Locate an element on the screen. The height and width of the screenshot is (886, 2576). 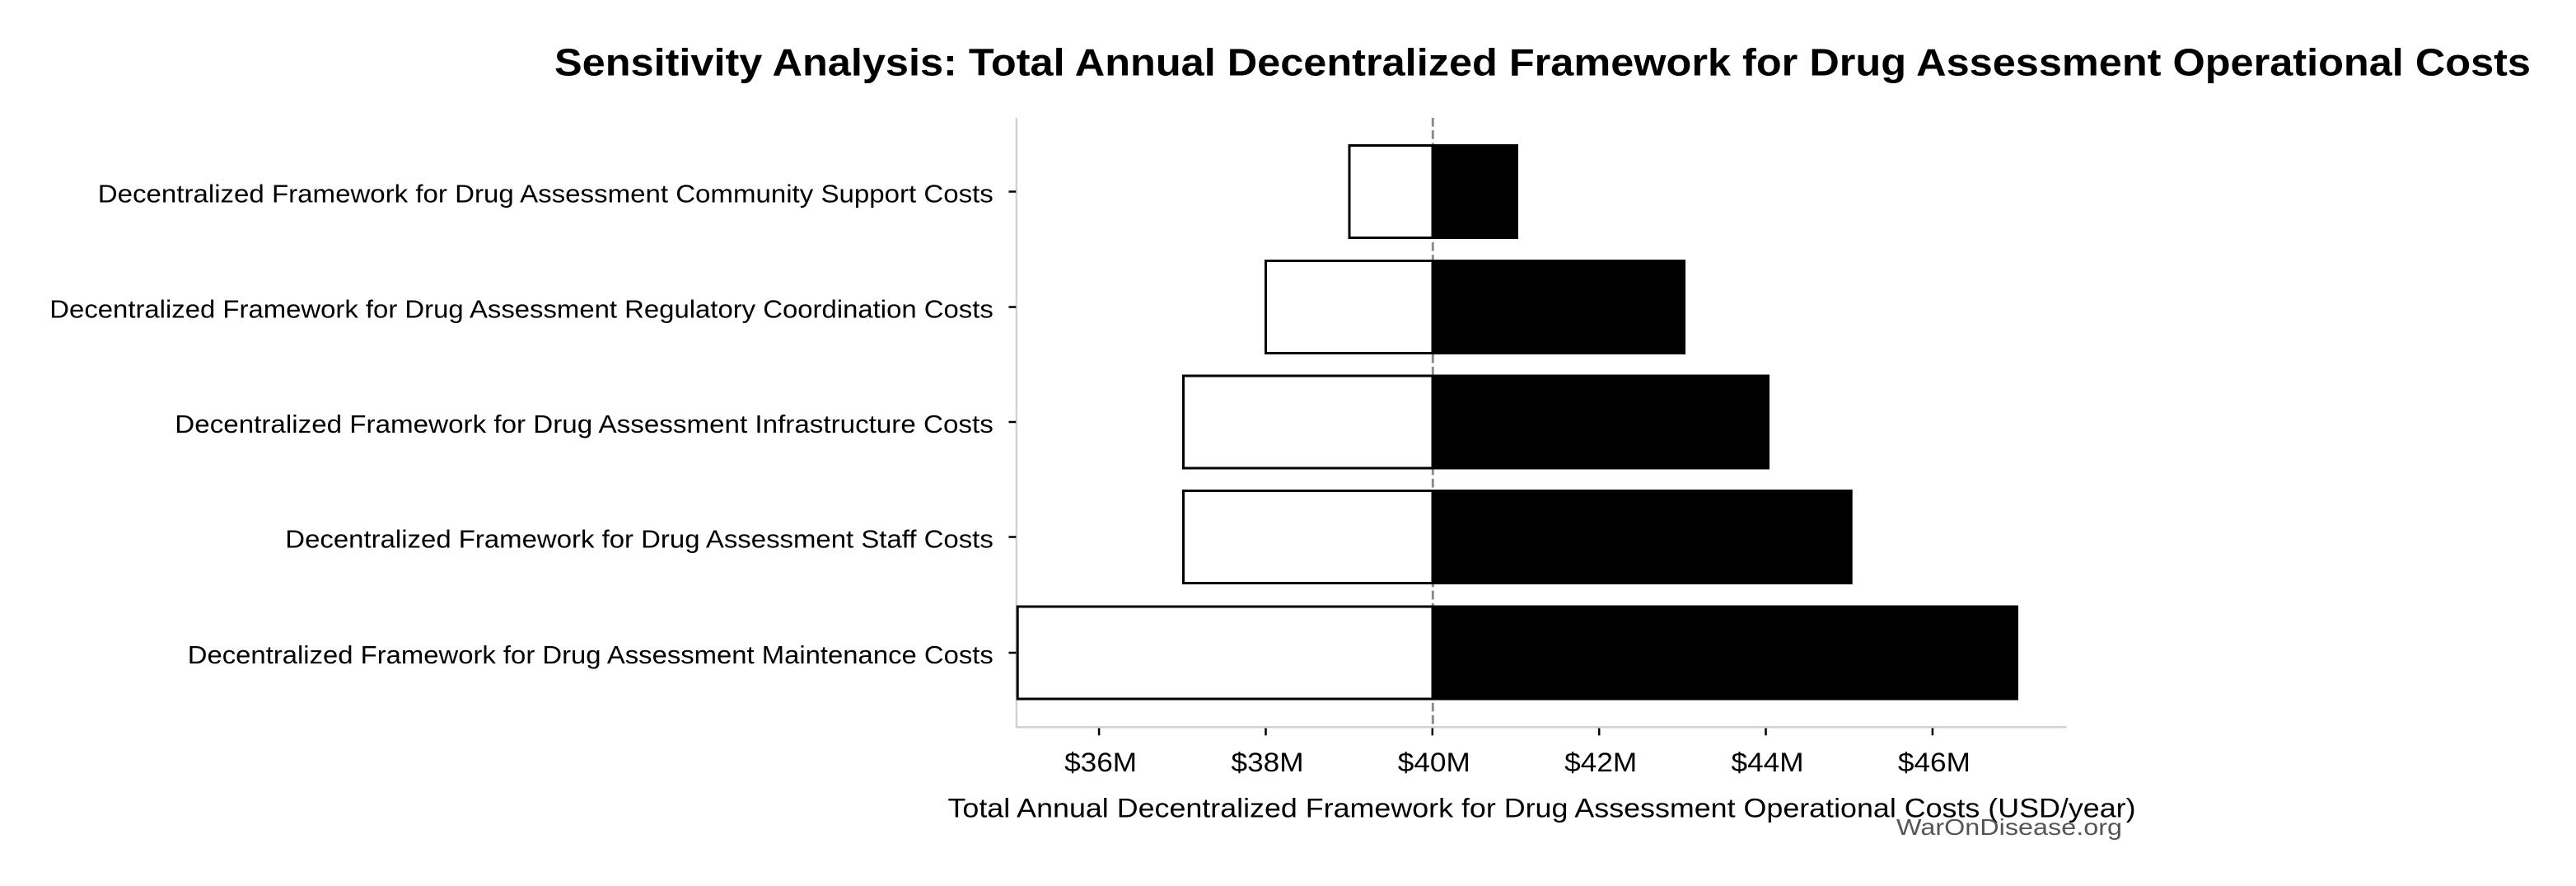
svg-text: $44M is located at coordinates (1768, 762).